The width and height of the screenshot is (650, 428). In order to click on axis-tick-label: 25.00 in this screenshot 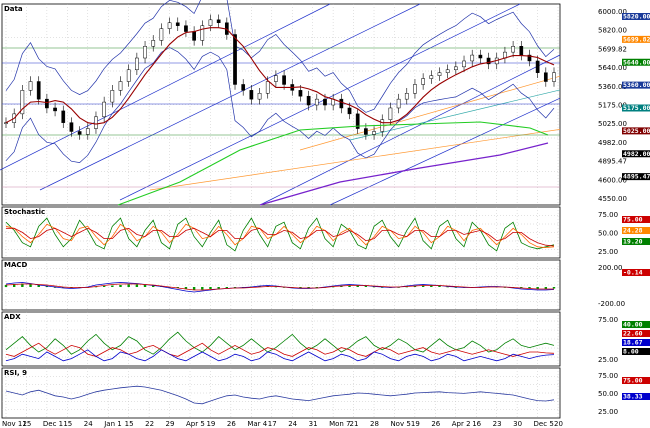, I will do `click(608, 360)`.